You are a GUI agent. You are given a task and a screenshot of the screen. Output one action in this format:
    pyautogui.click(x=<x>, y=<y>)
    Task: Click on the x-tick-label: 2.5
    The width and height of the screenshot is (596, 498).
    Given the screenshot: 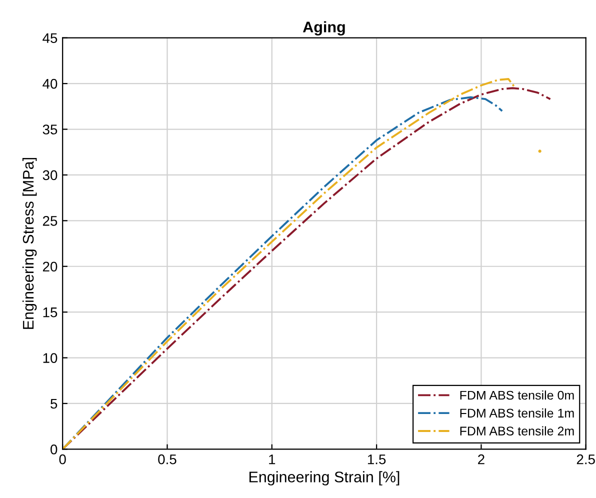 What is the action you would take?
    pyautogui.click(x=585, y=459)
    